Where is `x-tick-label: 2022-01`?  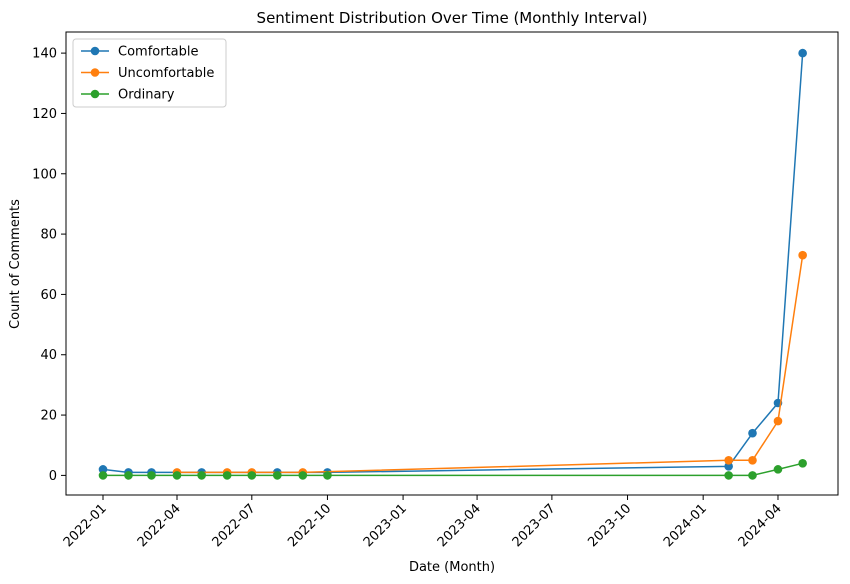 x-tick-label: 2022-01 is located at coordinates (85, 525).